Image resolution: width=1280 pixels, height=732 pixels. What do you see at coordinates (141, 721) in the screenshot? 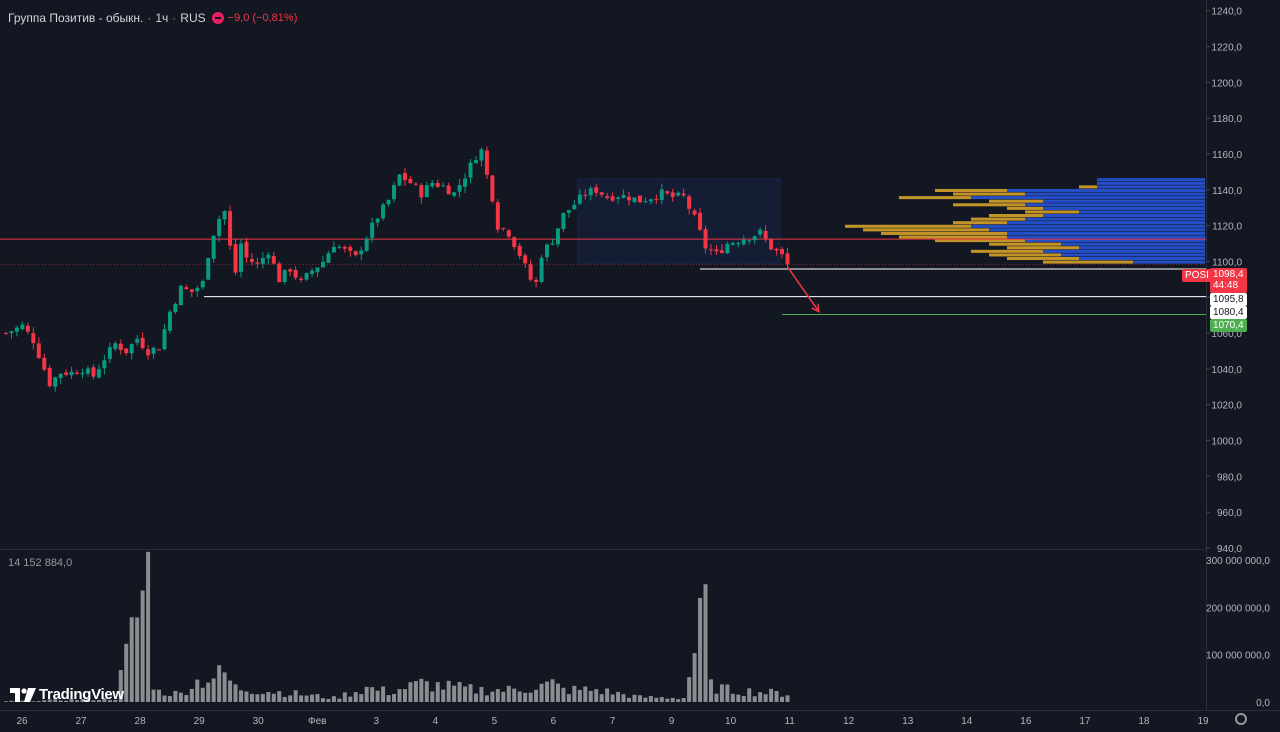
I see `time-axis-label: 28` at bounding box center [141, 721].